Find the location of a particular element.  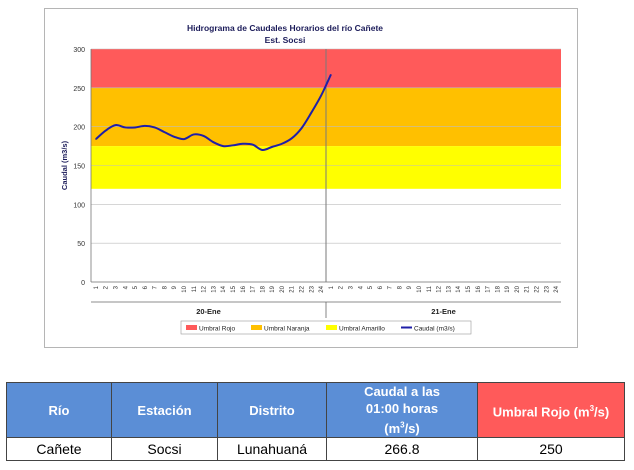

x-tick-label: 21 is located at coordinates (293, 288).